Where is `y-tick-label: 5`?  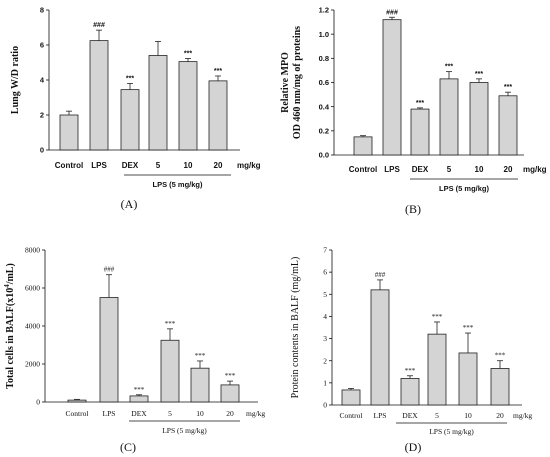
y-tick-label: 5 is located at coordinates (325, 294).